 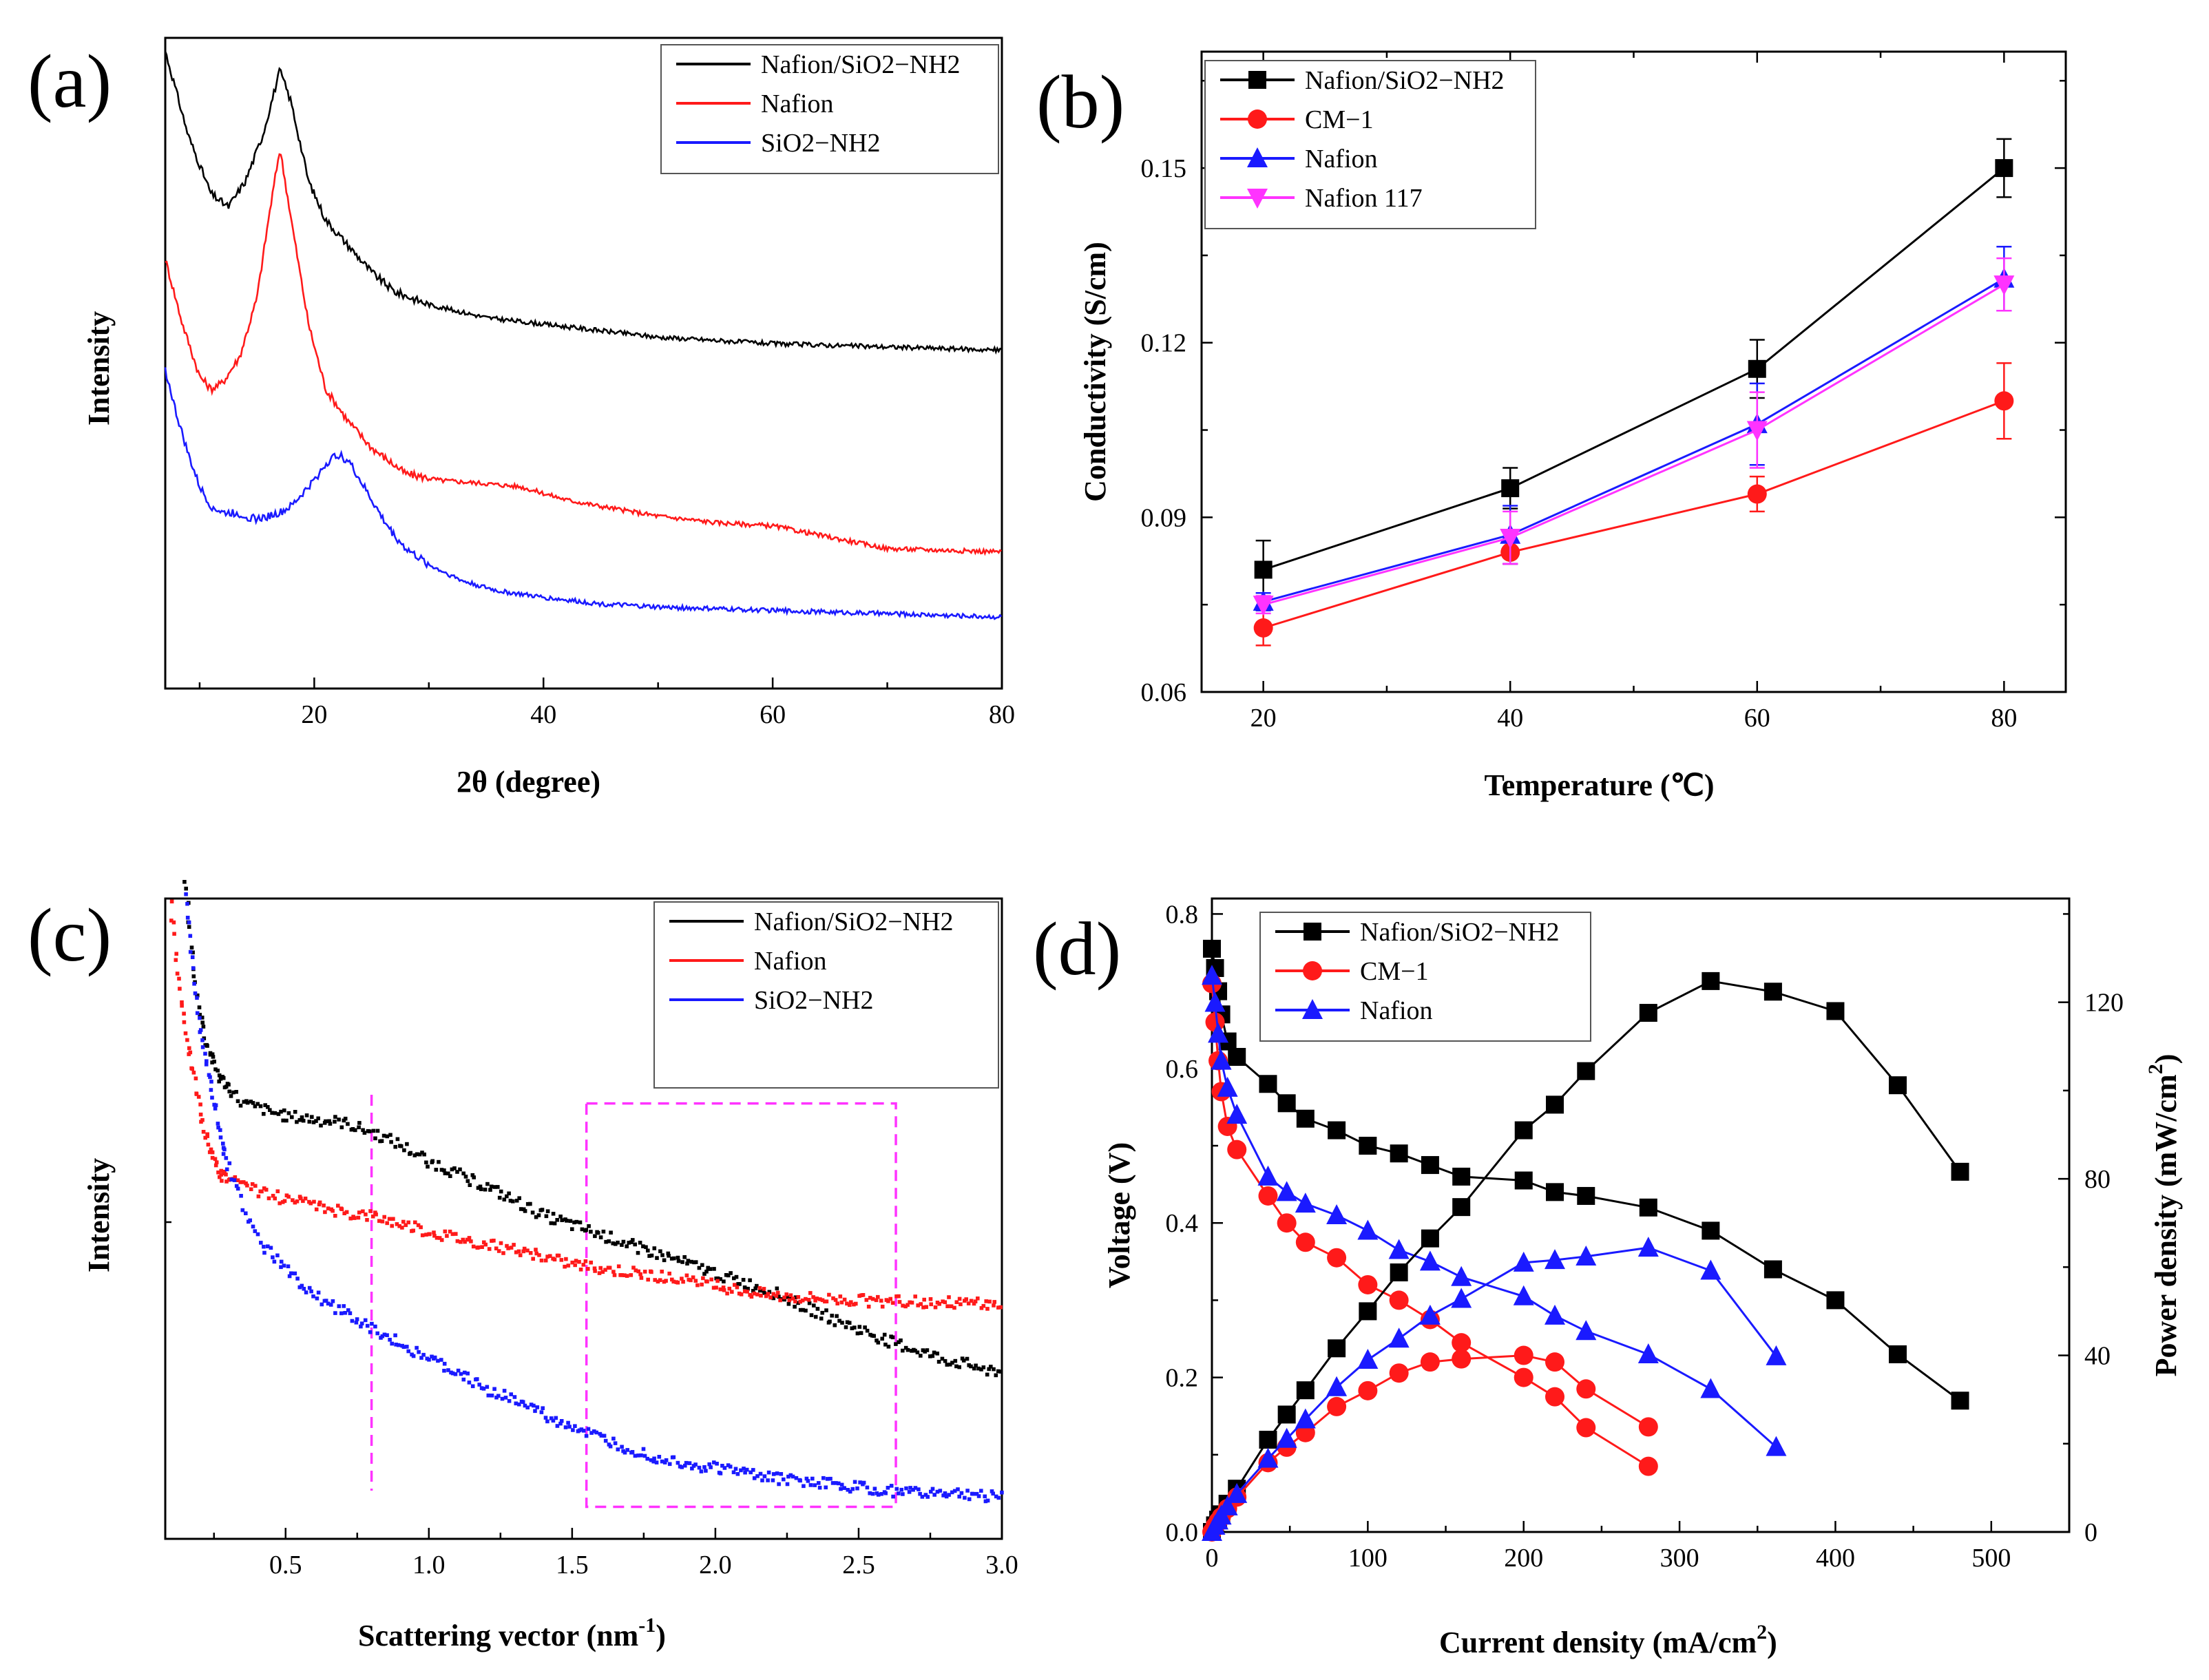 I want to click on x-tick-label: 2.0, so click(x=715, y=1565).